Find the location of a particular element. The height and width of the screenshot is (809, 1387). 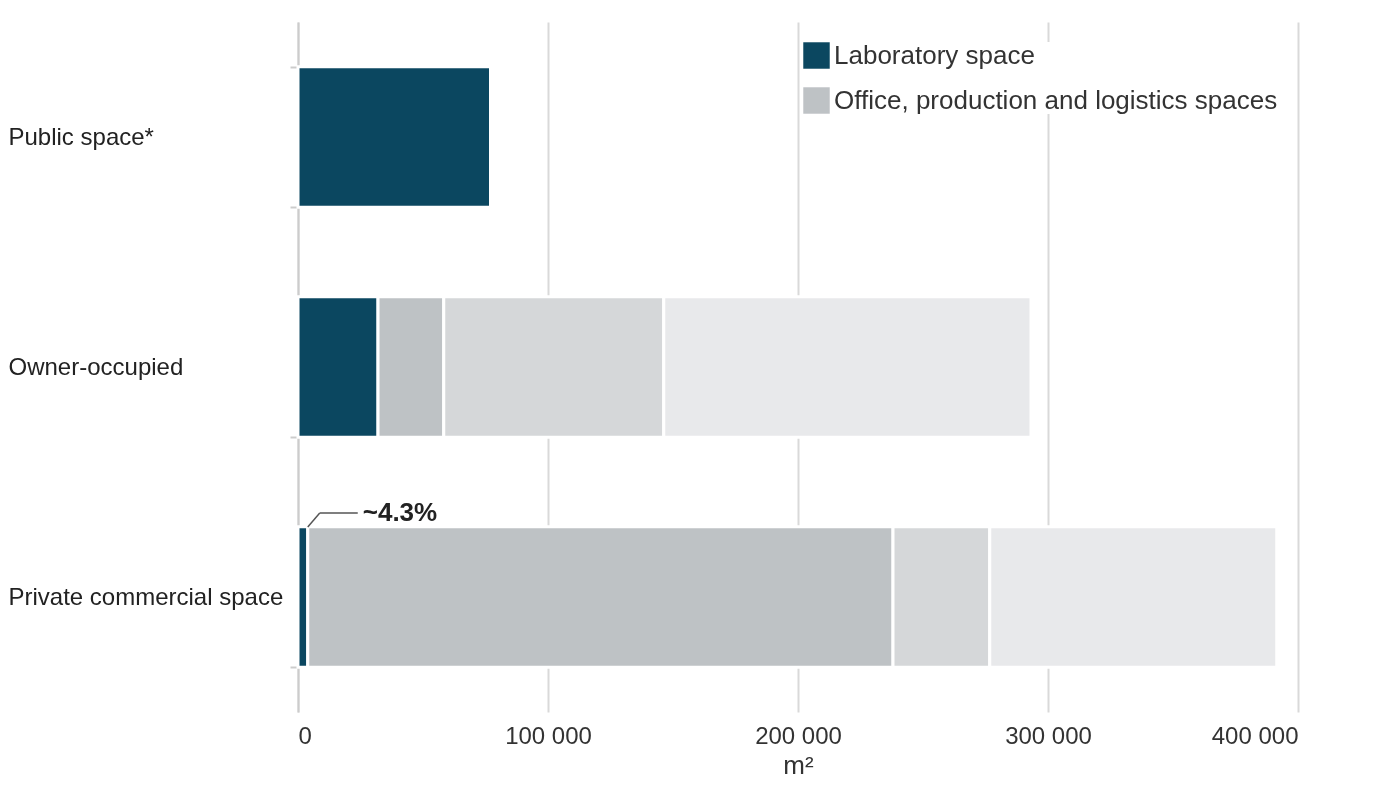

y-tick-label: Owner-occupied is located at coordinates (96, 366).